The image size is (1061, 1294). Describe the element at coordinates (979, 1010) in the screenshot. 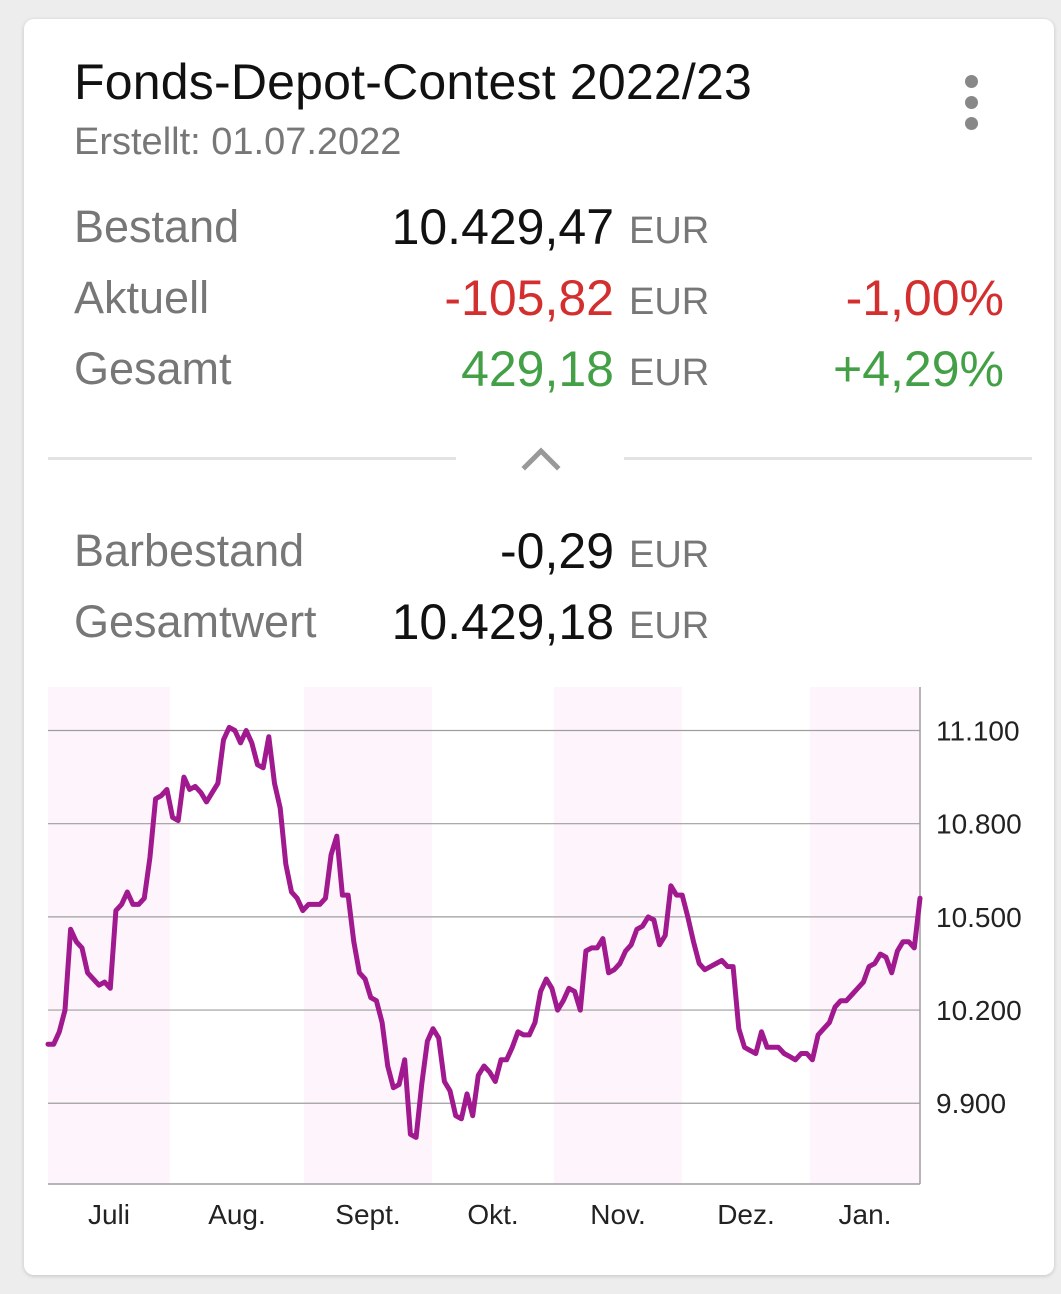

I see `y-tick-label: 10.200` at that location.